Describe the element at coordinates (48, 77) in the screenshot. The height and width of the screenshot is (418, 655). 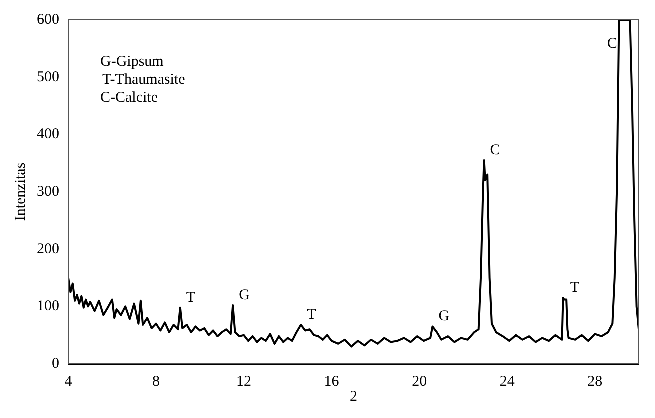
I see `y-tick-label: 500` at that location.